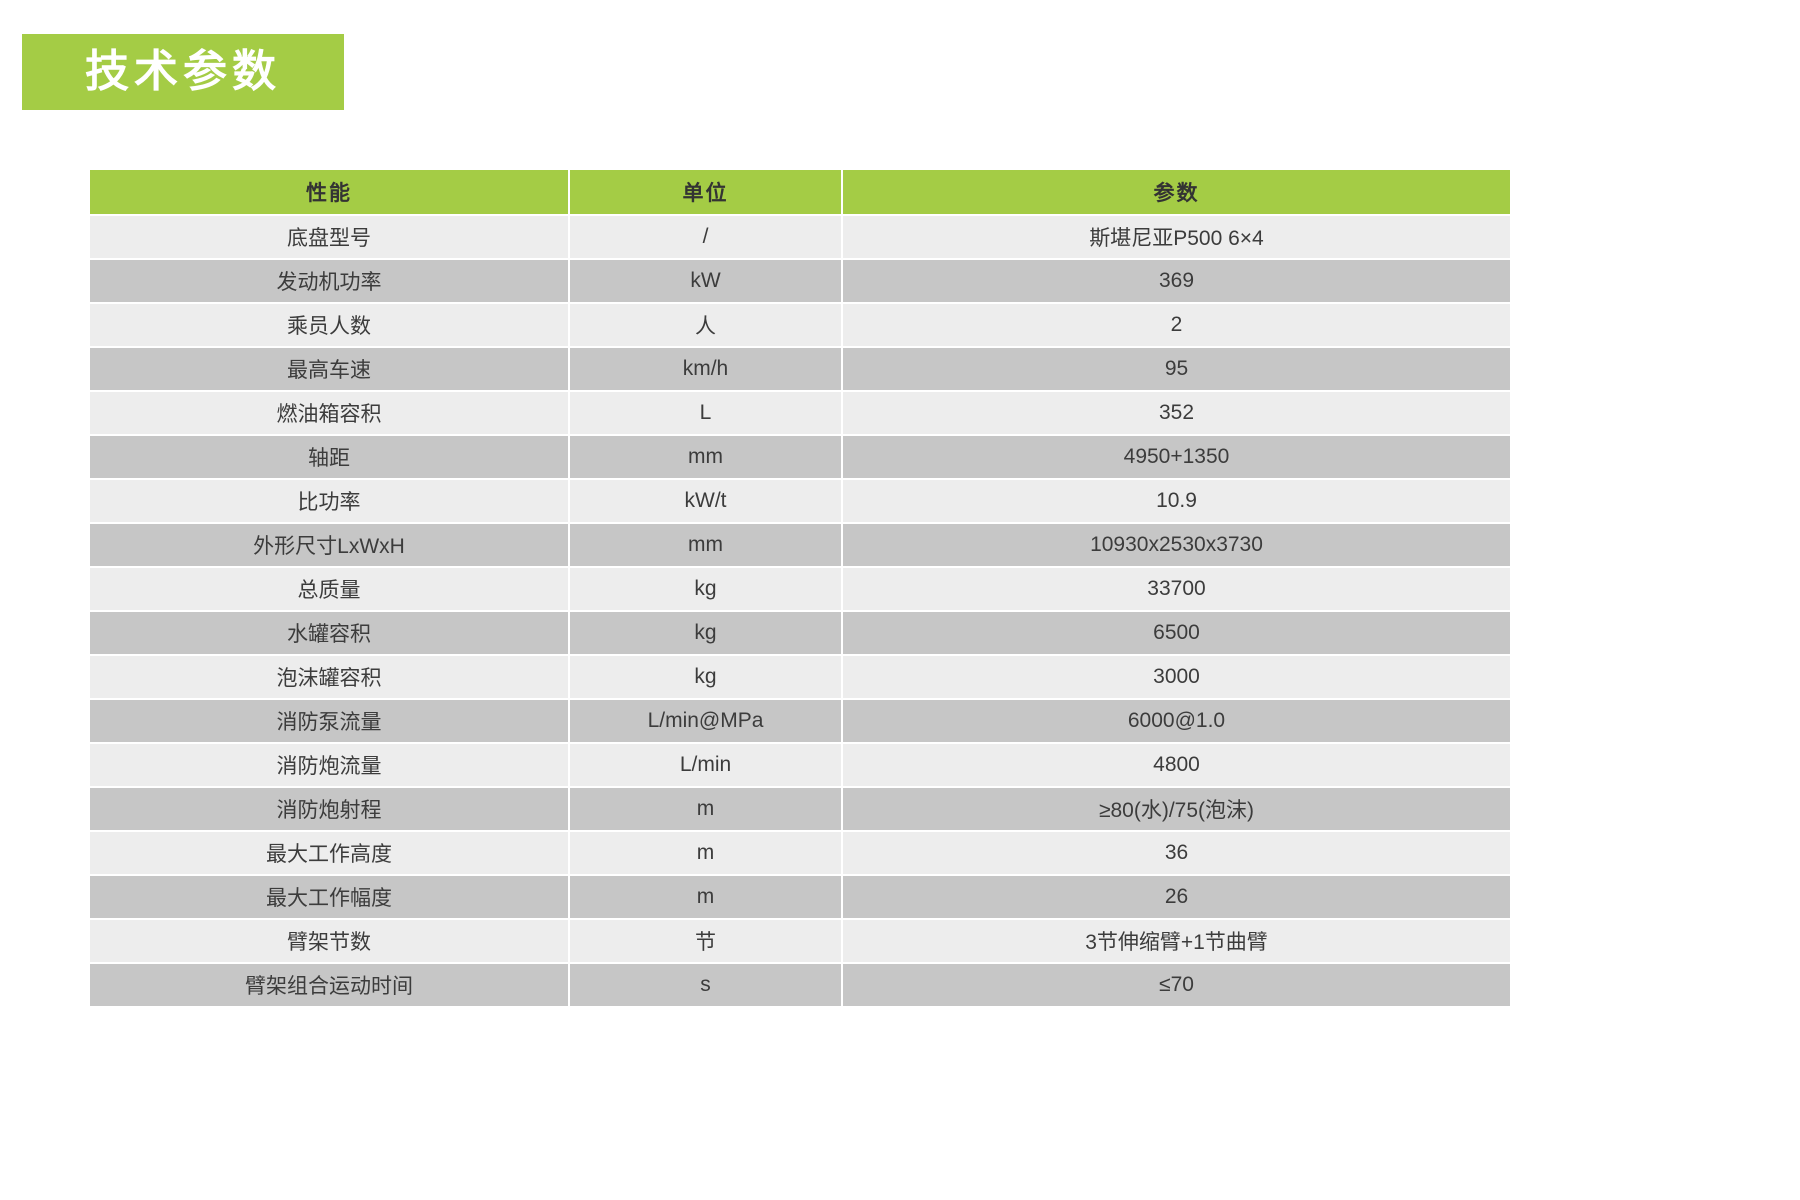 This screenshot has height=1200, width=1800. I want to click on table-row: 消防炮射程 m ≥80(水)/75(泡沫), so click(800, 809).